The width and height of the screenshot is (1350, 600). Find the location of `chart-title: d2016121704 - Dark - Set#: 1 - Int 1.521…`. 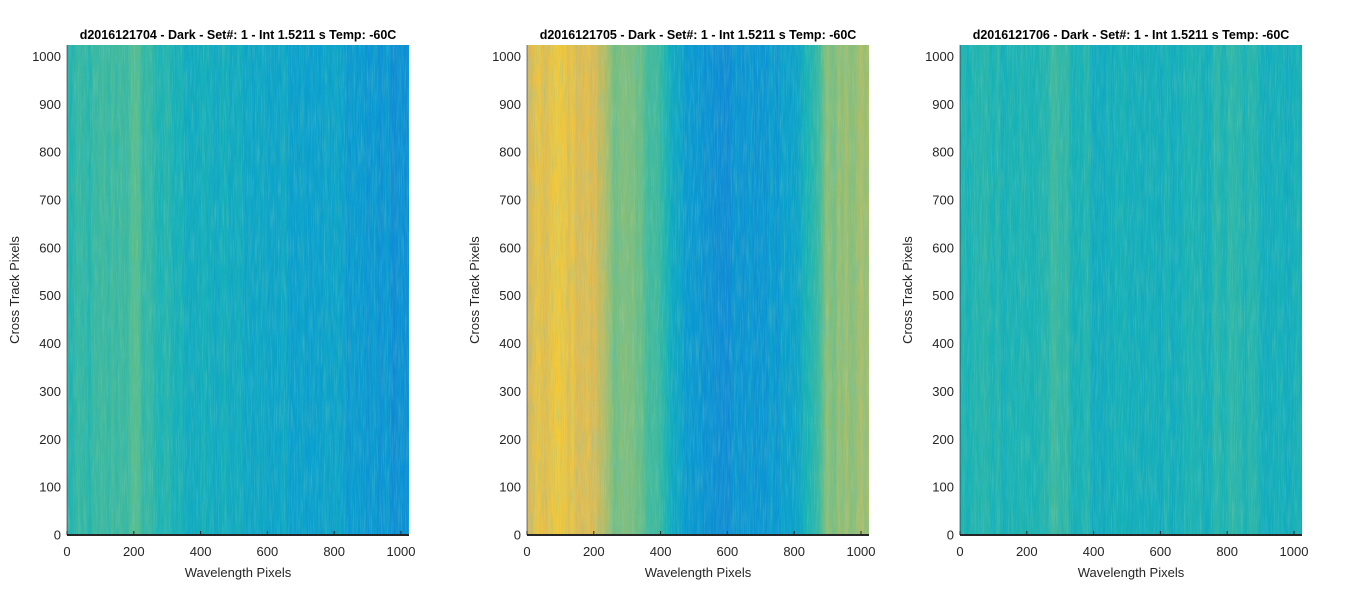

chart-title: d2016121704 - Dark - Set#: 1 - Int 1.521… is located at coordinates (238, 35).